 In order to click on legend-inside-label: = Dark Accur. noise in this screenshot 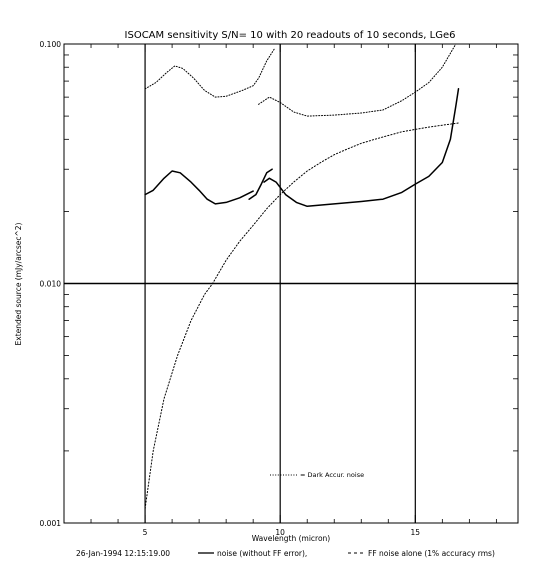, I will do `click(332, 475)`.